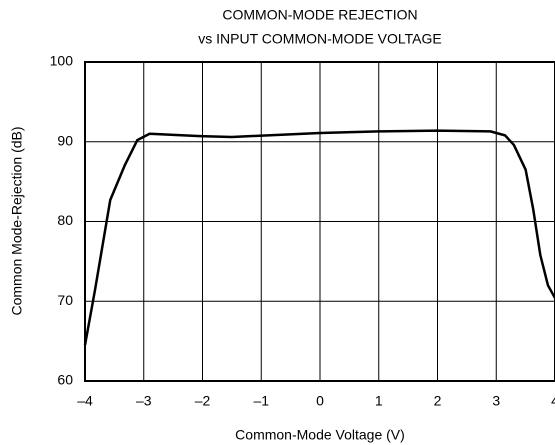 Image resolution: width=555 pixels, height=445 pixels. Describe the element at coordinates (65, 140) in the screenshot. I see `y-tick-label: 90` at that location.